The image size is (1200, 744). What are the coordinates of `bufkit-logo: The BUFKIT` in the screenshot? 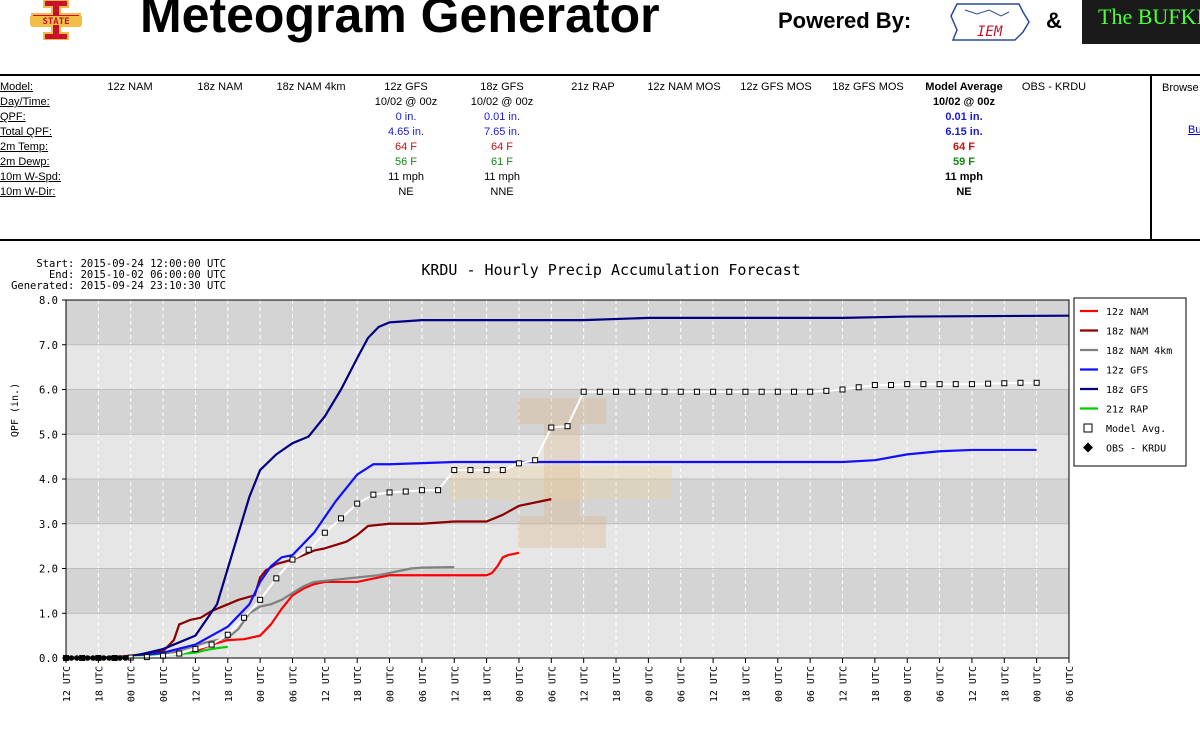 It's located at (1141, 22).